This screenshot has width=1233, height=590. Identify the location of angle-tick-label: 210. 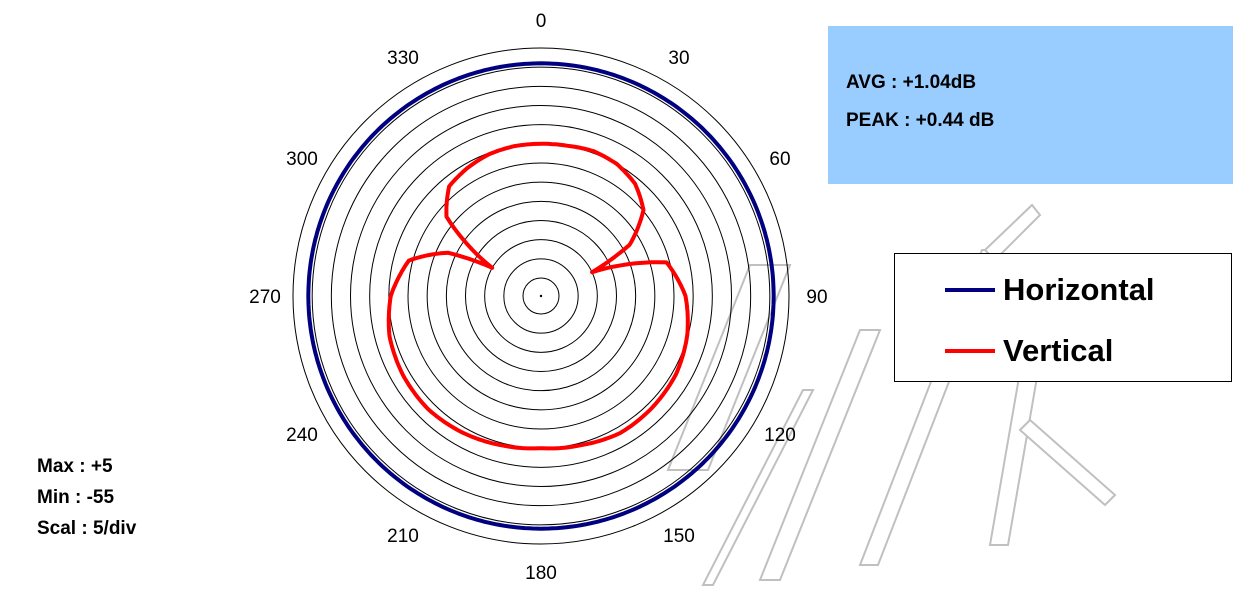
(403, 536).